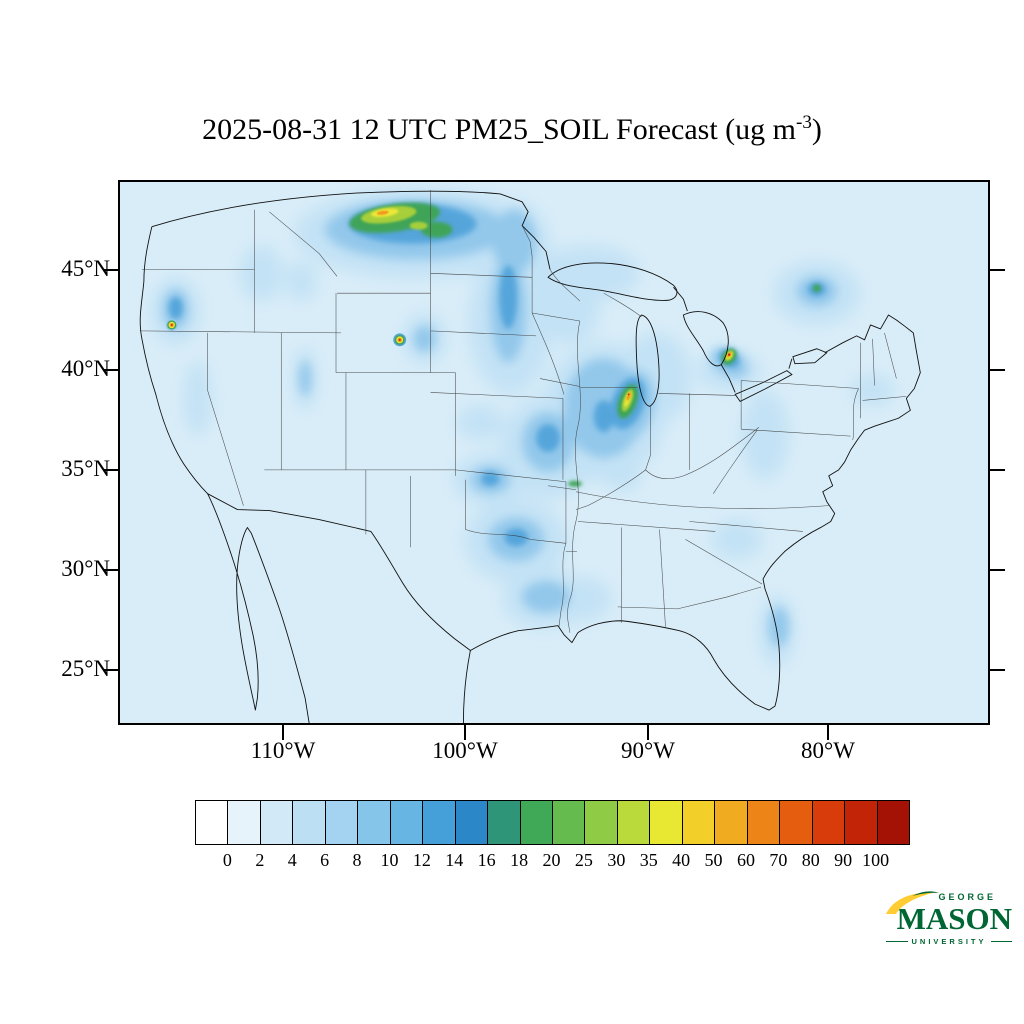 Image resolution: width=1024 pixels, height=1024 pixels. What do you see at coordinates (85, 268) in the screenshot?
I see `lat-tick-label-45n: 45°N` at bounding box center [85, 268].